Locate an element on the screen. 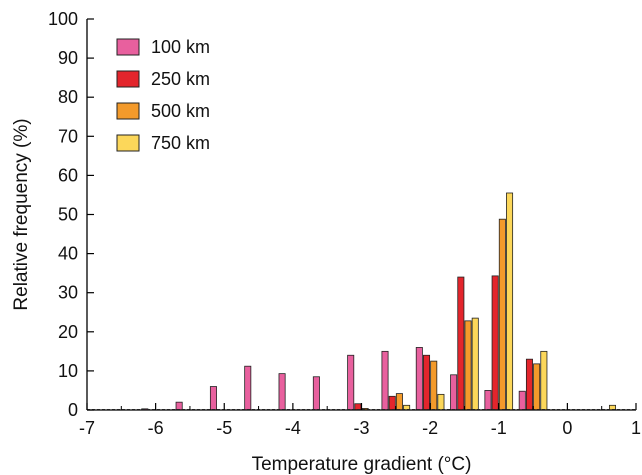 The width and height of the screenshot is (642, 475). bar-100-km--1.5 is located at coordinates (454, 392).